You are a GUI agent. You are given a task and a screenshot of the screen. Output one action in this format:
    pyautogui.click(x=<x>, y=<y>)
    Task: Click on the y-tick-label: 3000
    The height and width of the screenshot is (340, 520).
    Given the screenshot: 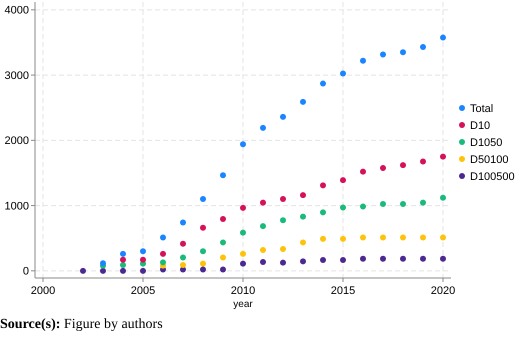 What is the action you would take?
    pyautogui.click(x=16, y=76)
    